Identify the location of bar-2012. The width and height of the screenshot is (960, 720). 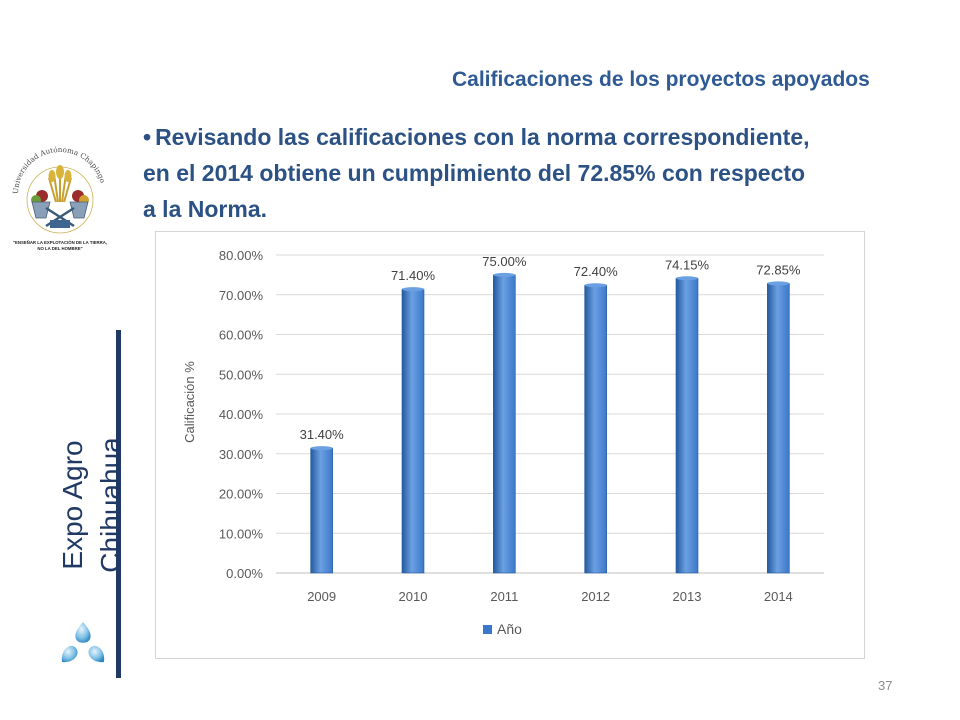
(595, 429).